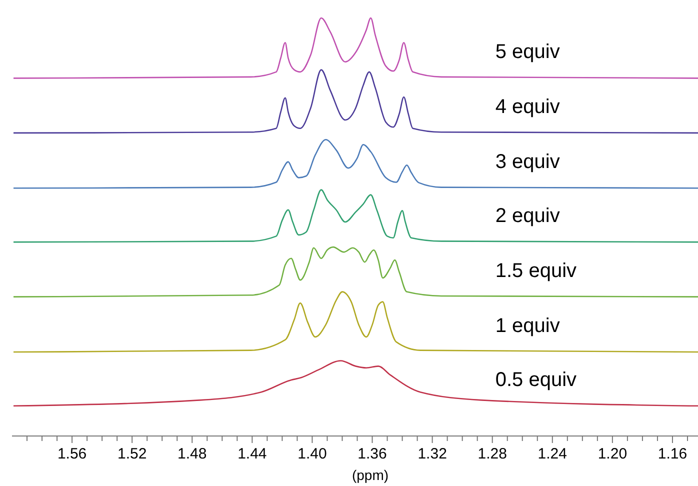 This screenshot has height=486, width=698. I want to click on x-tick-label: 1.56, so click(72, 454).